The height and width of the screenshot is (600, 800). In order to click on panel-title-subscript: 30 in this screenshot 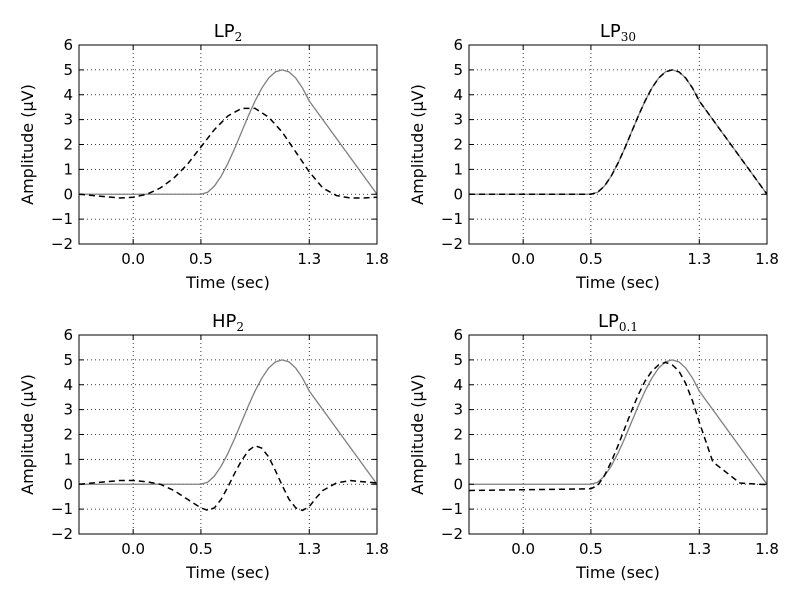, I will do `click(628, 37)`.